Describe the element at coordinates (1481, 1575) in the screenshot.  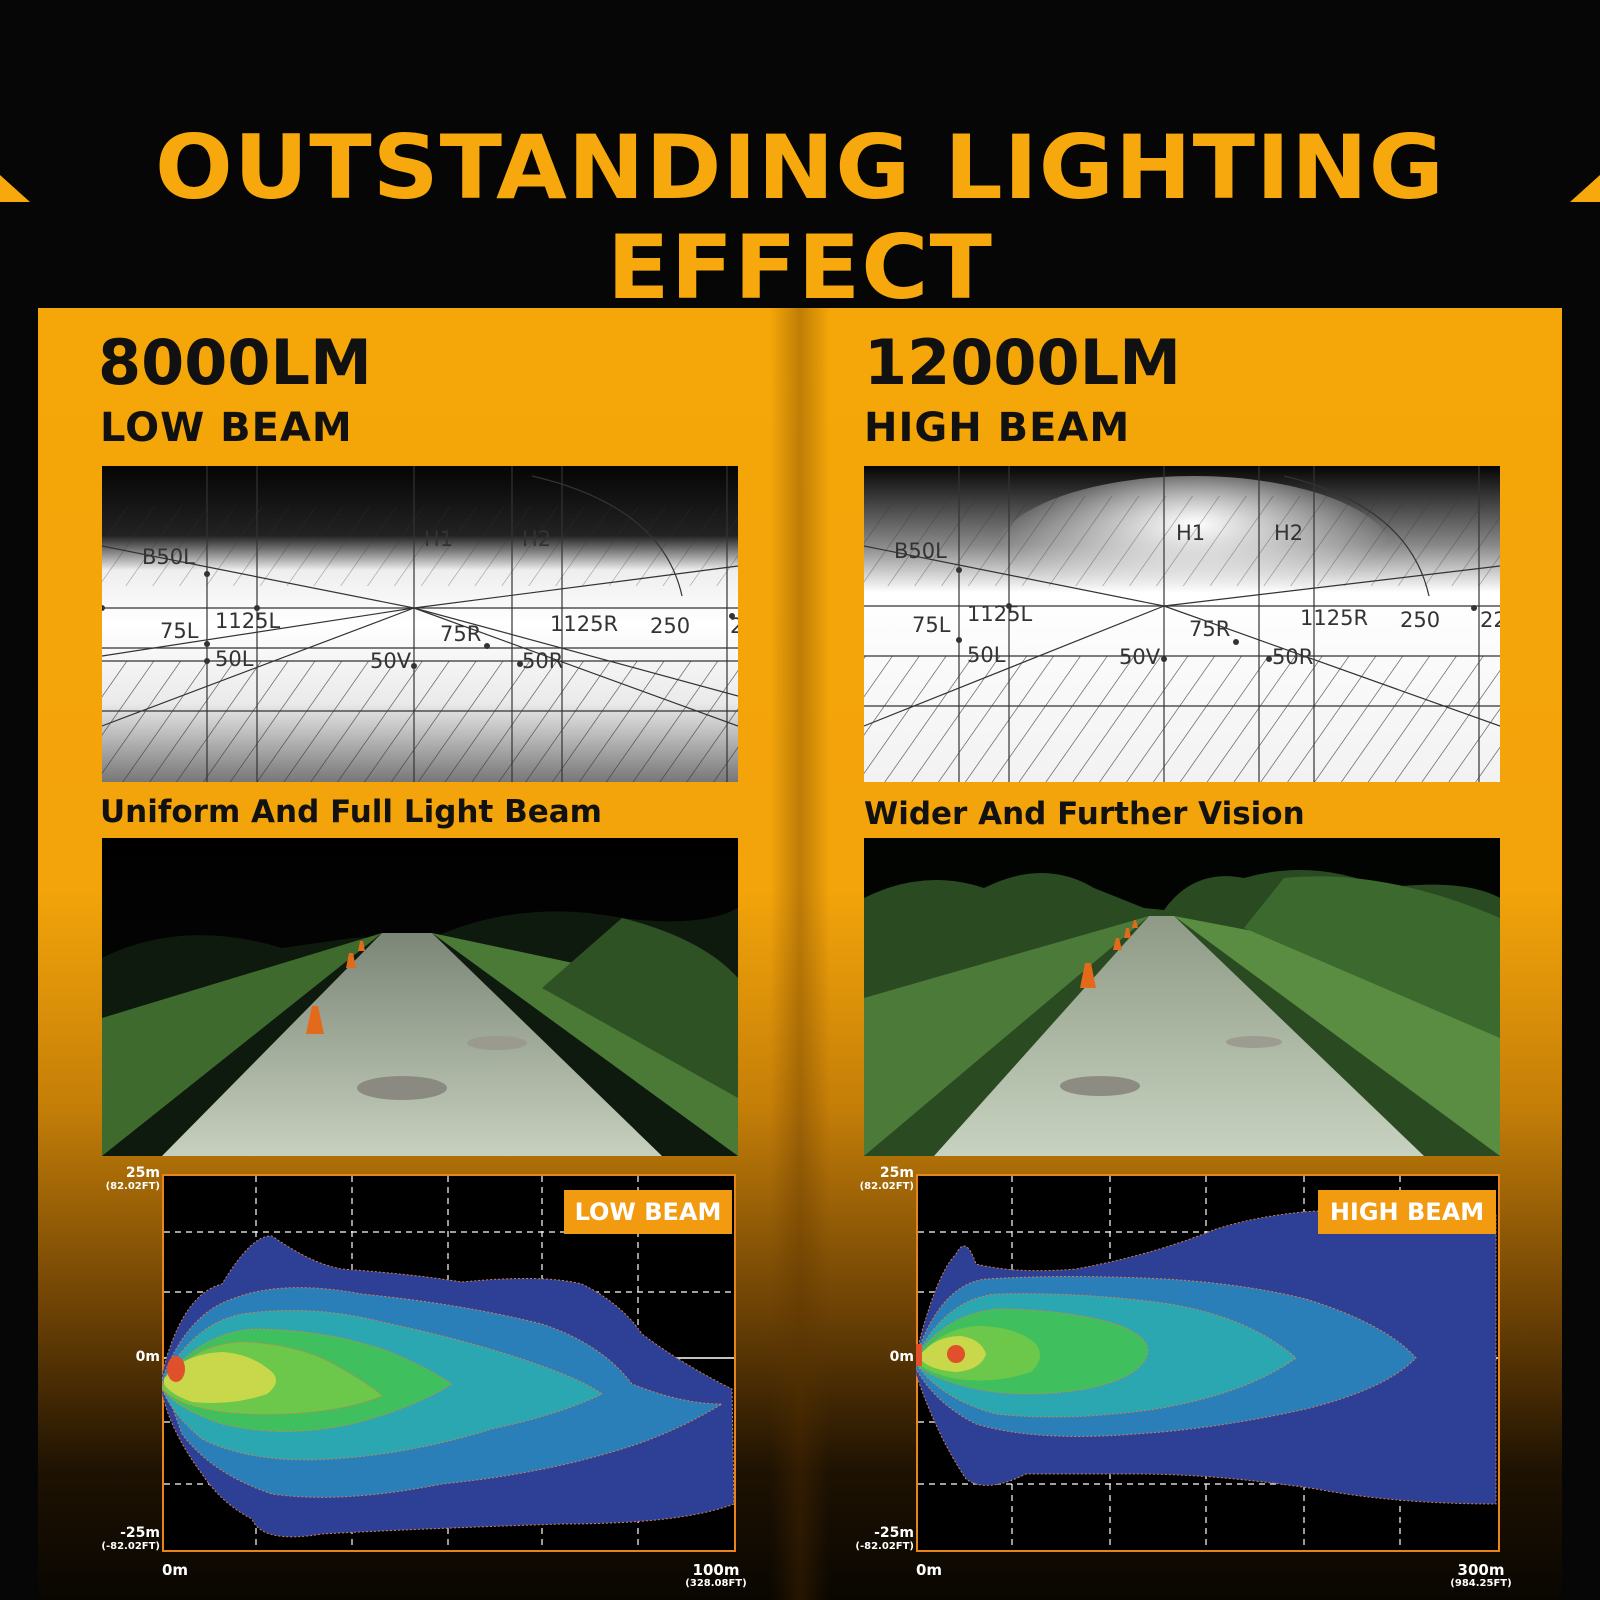
I see `high-chart-x-end: 300m (984.25FT)` at that location.